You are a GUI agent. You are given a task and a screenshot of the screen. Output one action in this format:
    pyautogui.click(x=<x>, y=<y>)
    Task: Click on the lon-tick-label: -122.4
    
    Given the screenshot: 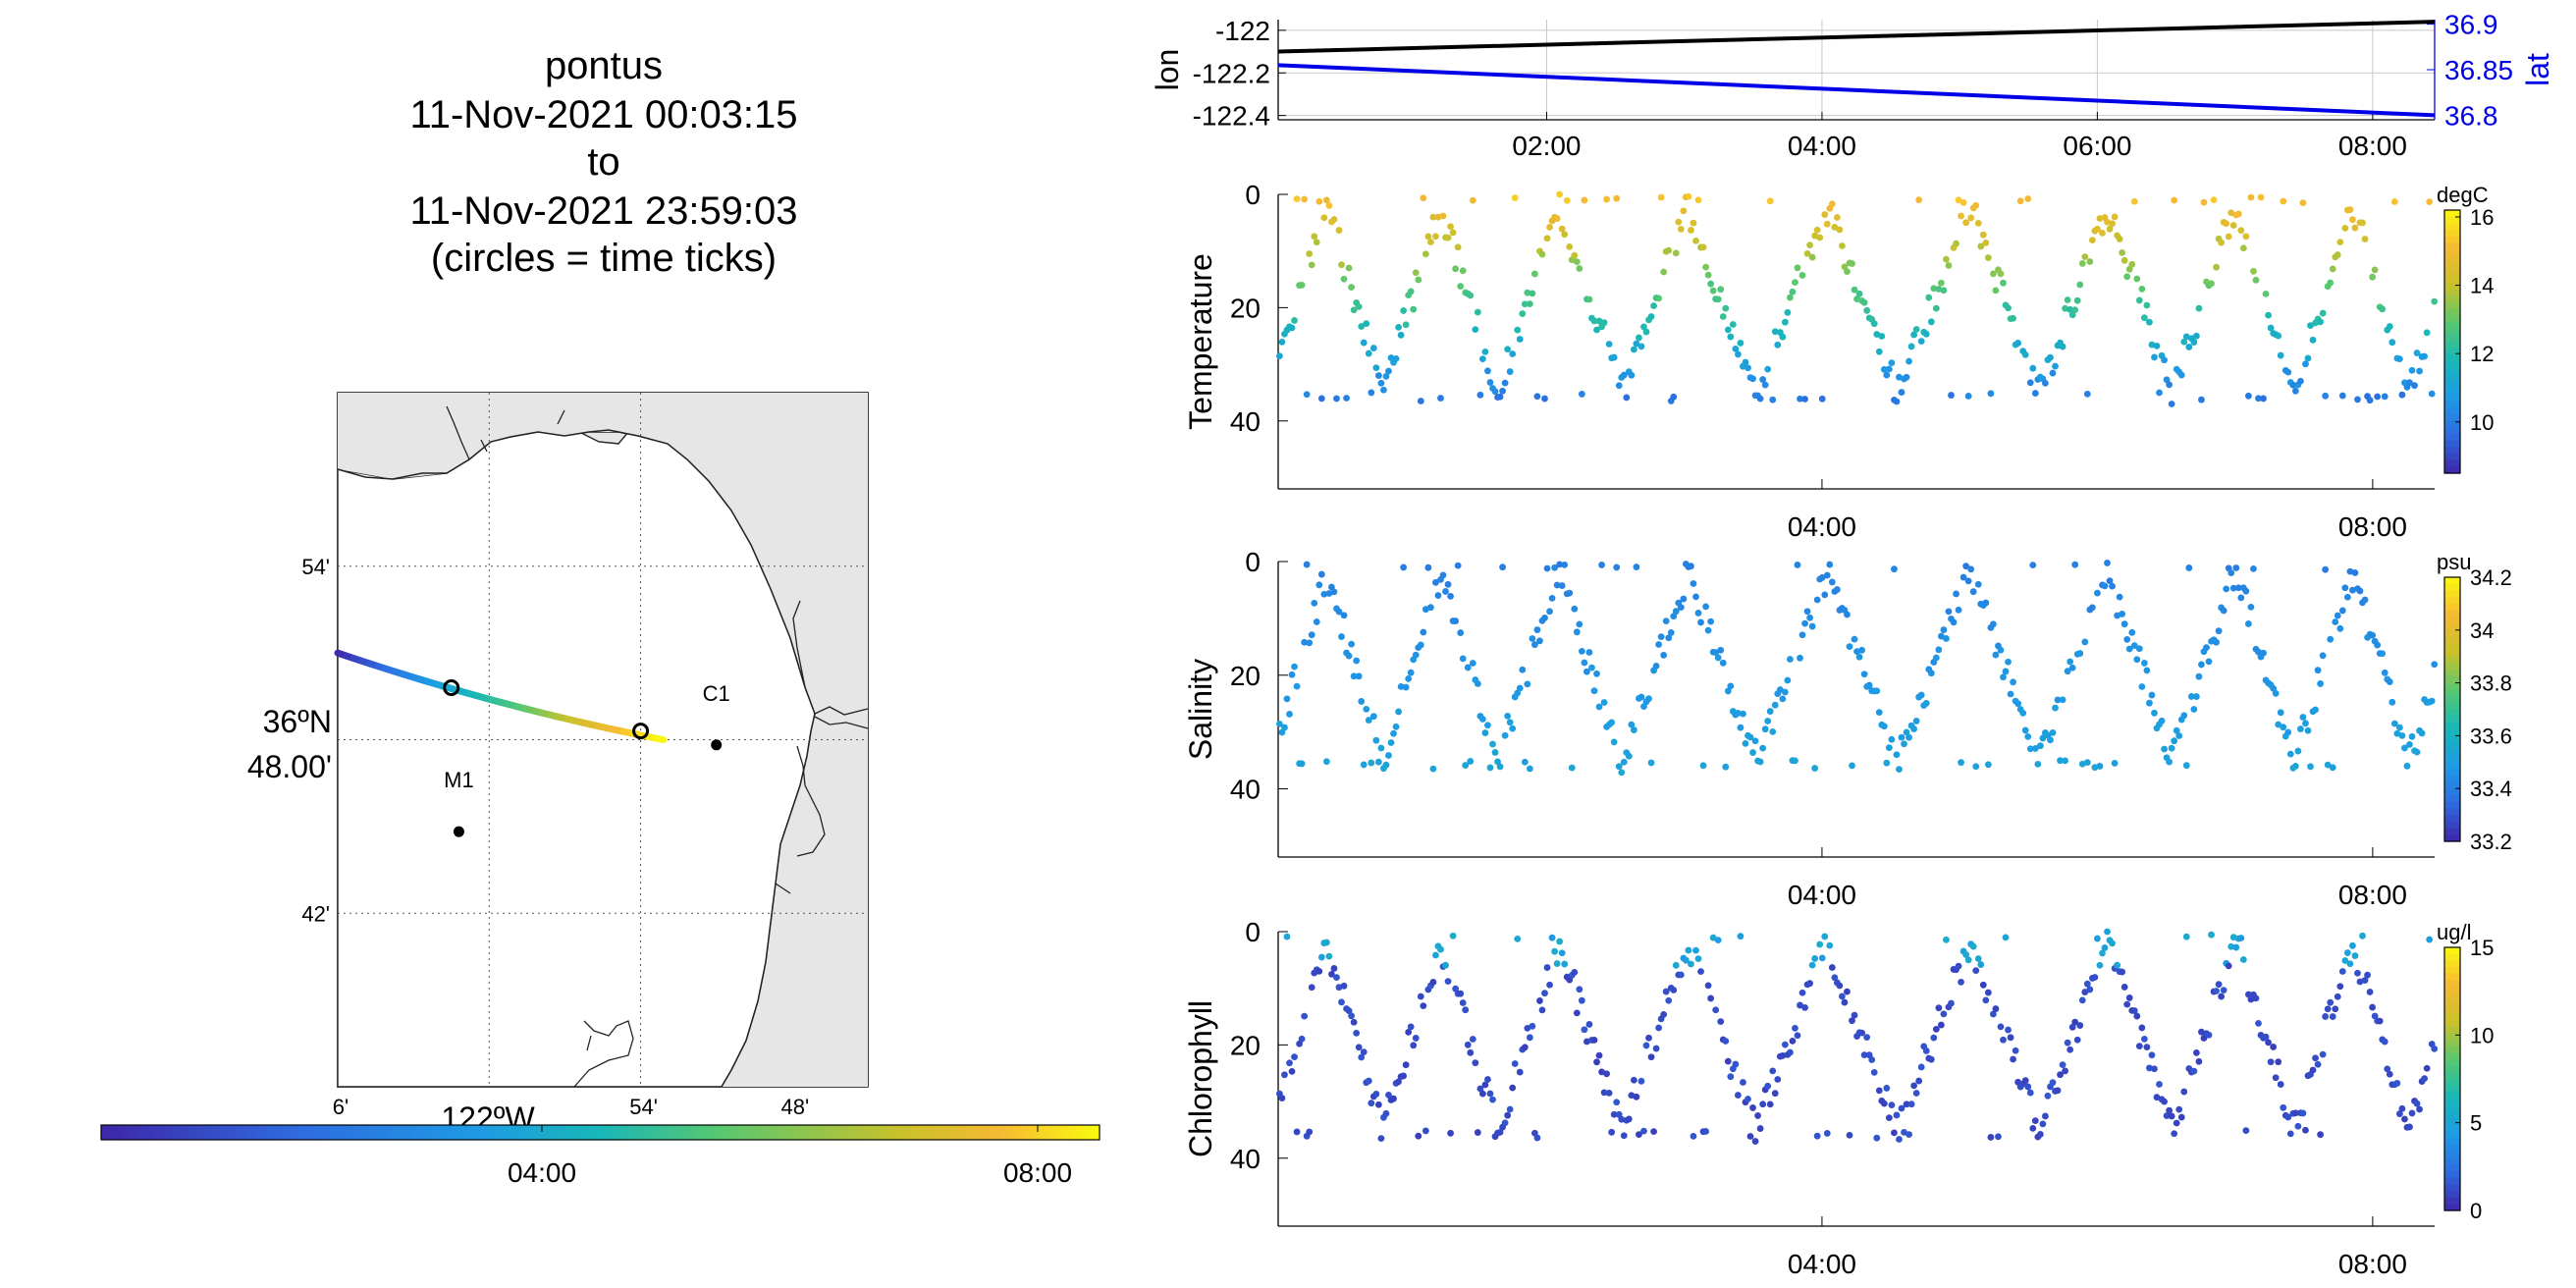 What is the action you would take?
    pyautogui.click(x=1231, y=116)
    